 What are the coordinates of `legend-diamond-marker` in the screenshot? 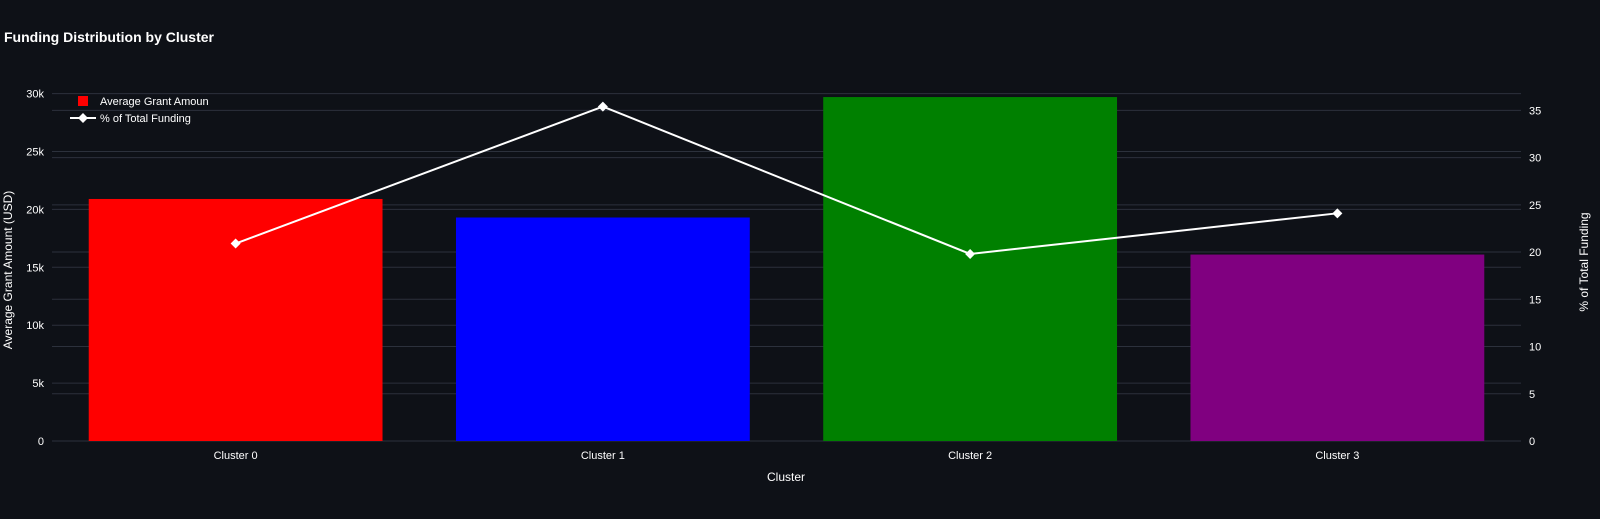 It's located at (83, 118).